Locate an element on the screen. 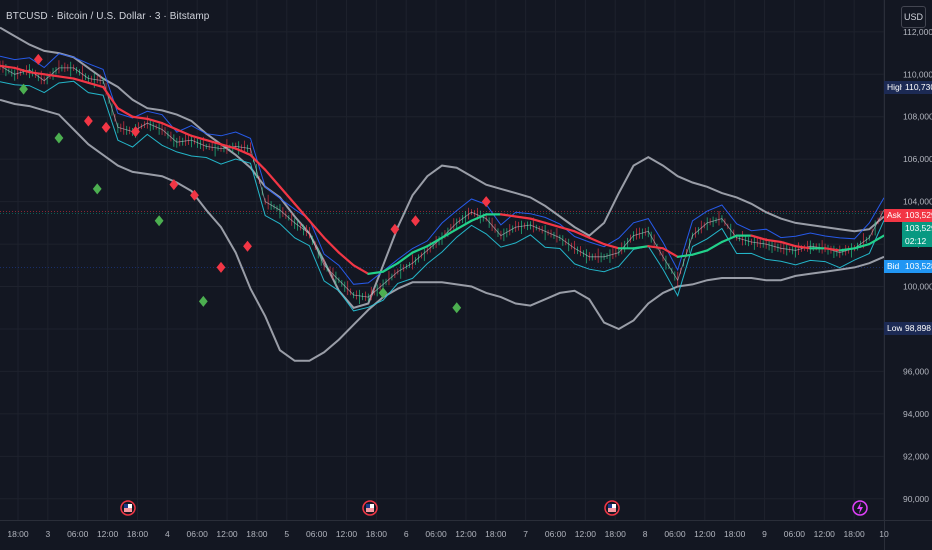  y-tick-label: 112,000 is located at coordinates (917, 32).